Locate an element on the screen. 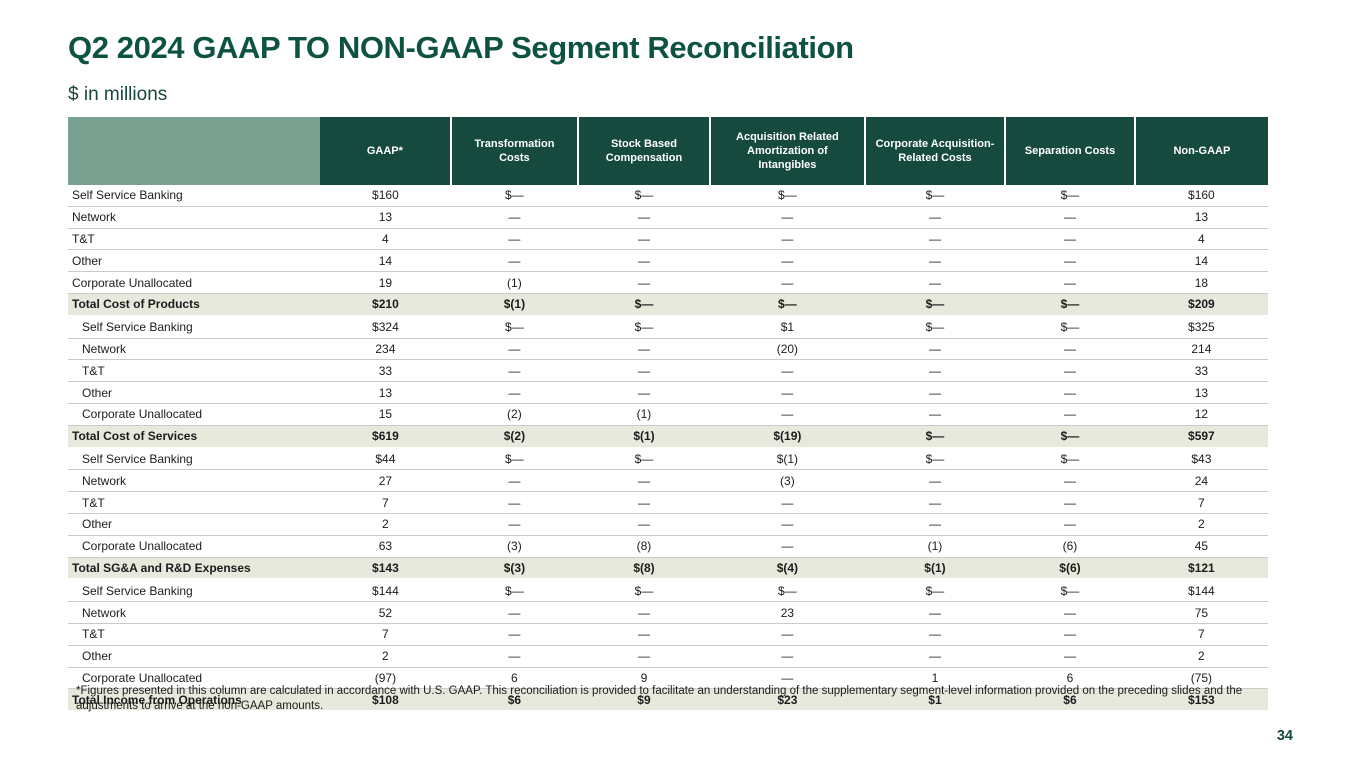 This screenshot has width=1365, height=768. cell-value: 12 is located at coordinates (1201, 414).